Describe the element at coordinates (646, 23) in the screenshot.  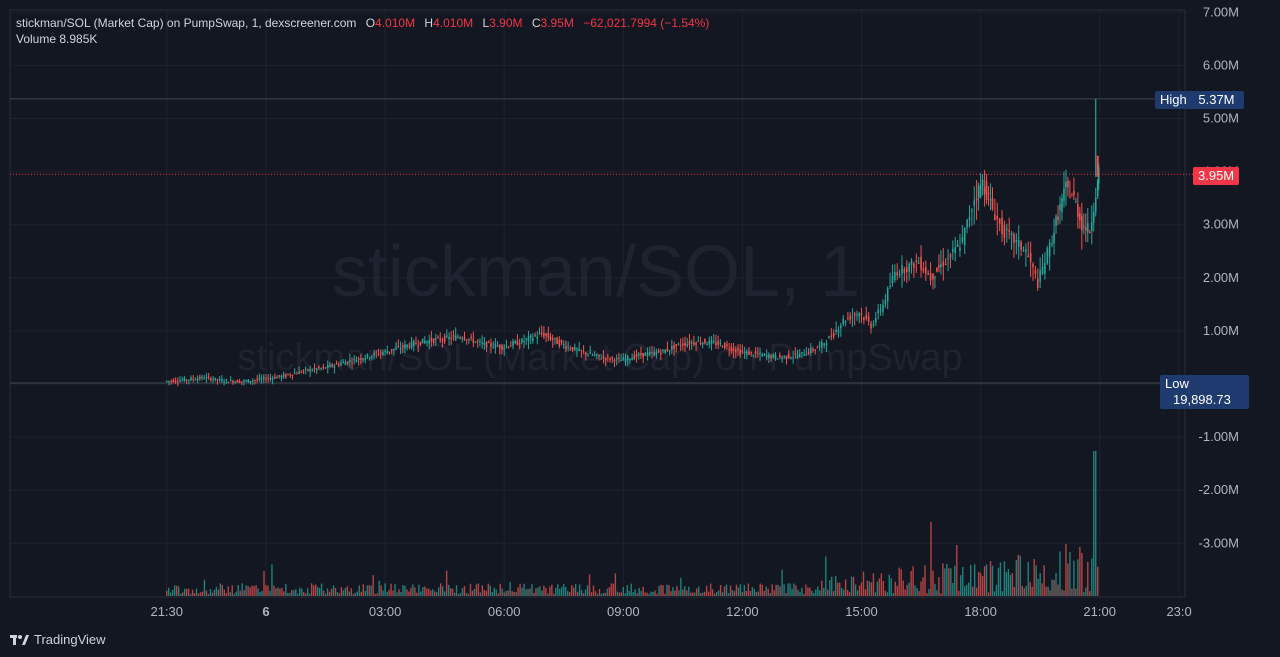
I see `change-value: −62,021.7994 (−1.54%)` at that location.